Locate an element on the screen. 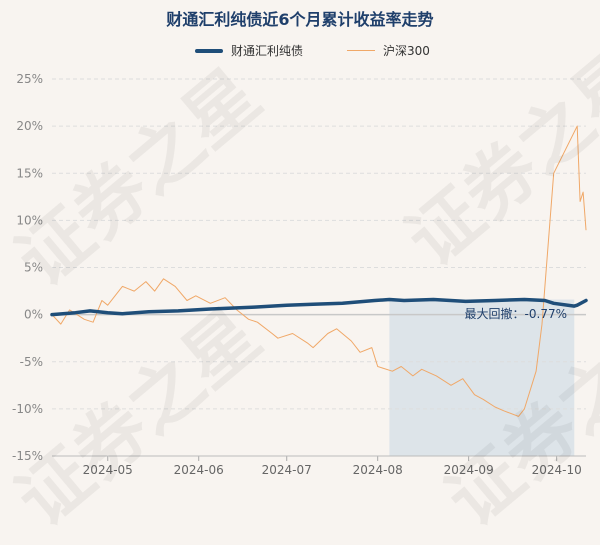 This screenshot has width=600, height=545. legend-item-index: 沪深300 is located at coordinates (388, 50).